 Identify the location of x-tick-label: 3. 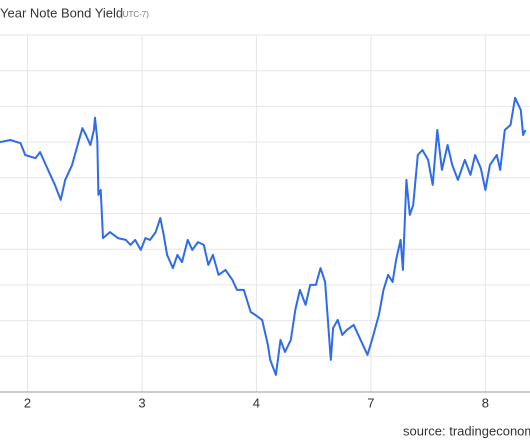
(141, 402).